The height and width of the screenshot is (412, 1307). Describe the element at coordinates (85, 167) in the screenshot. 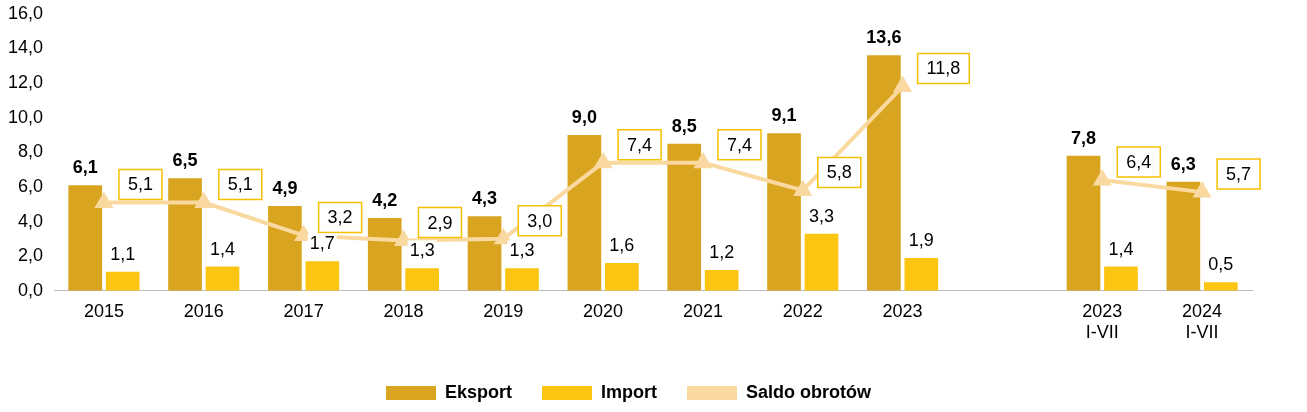

I see `data-label: 6,1` at that location.